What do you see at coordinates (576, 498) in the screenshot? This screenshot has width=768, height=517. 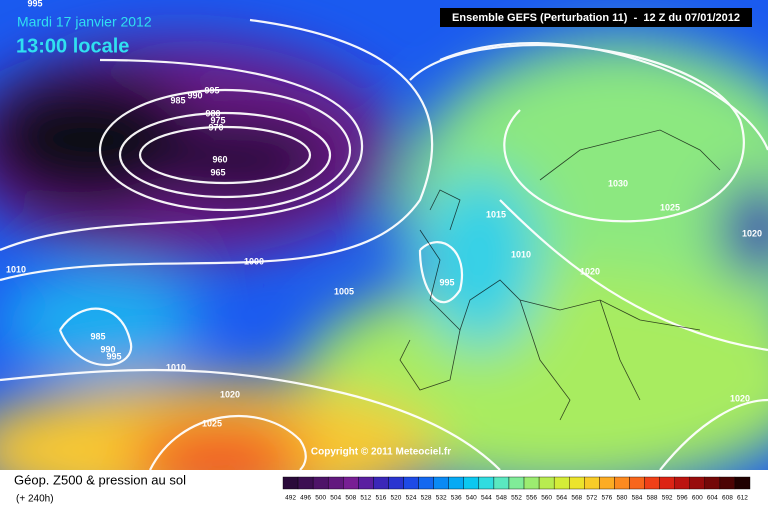 I see `scale-label: 568` at bounding box center [576, 498].